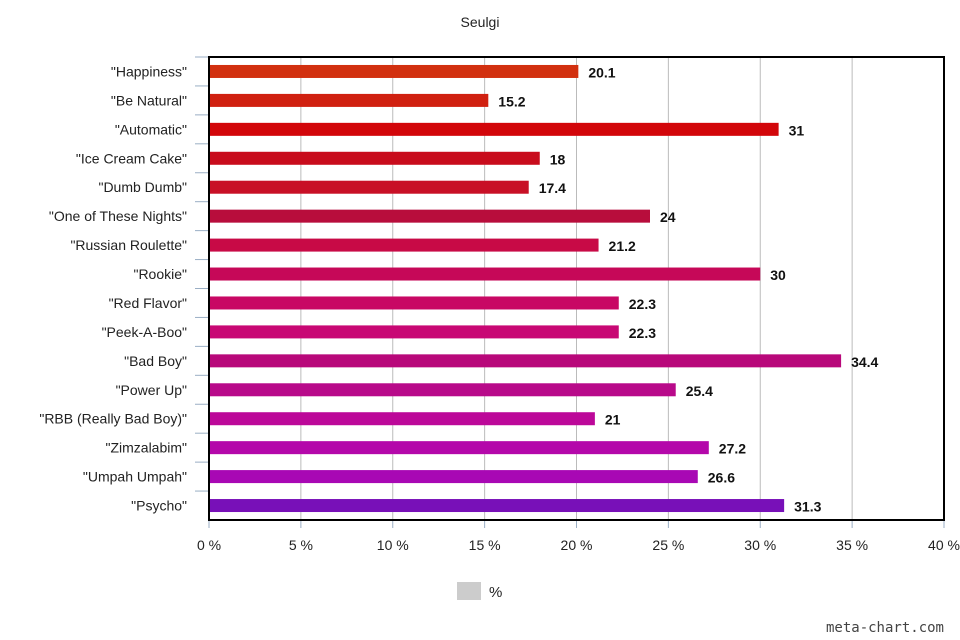 This screenshot has height=640, width=960. I want to click on data-label: 31, so click(797, 130).